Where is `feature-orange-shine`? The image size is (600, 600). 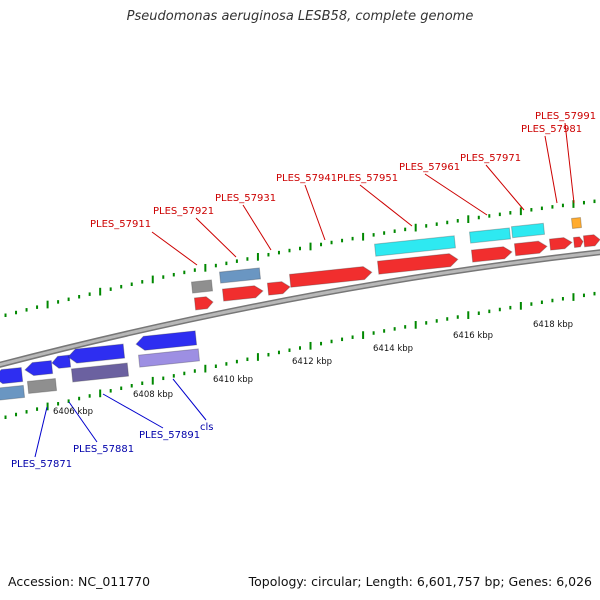 feature-orange-shine is located at coordinates (576, 223).